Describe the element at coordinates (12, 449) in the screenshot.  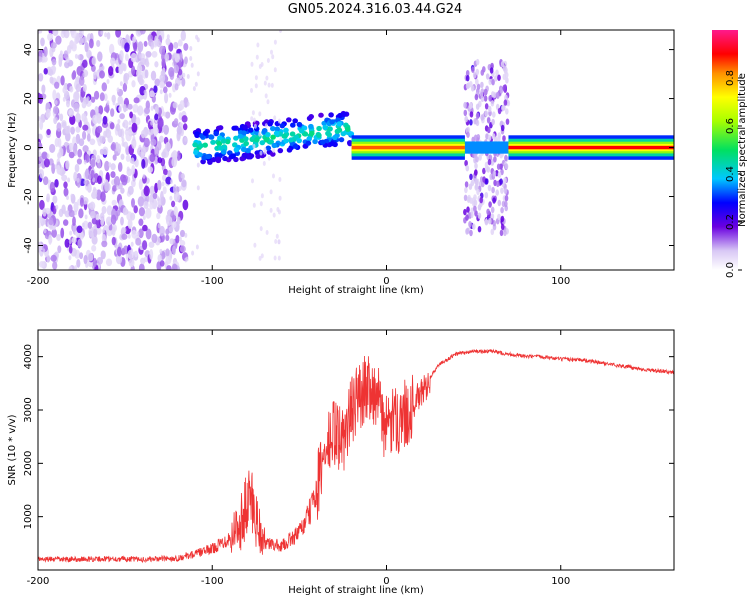
I see `snr-y-axis-label: SNR (10 * v/v)` at that location.